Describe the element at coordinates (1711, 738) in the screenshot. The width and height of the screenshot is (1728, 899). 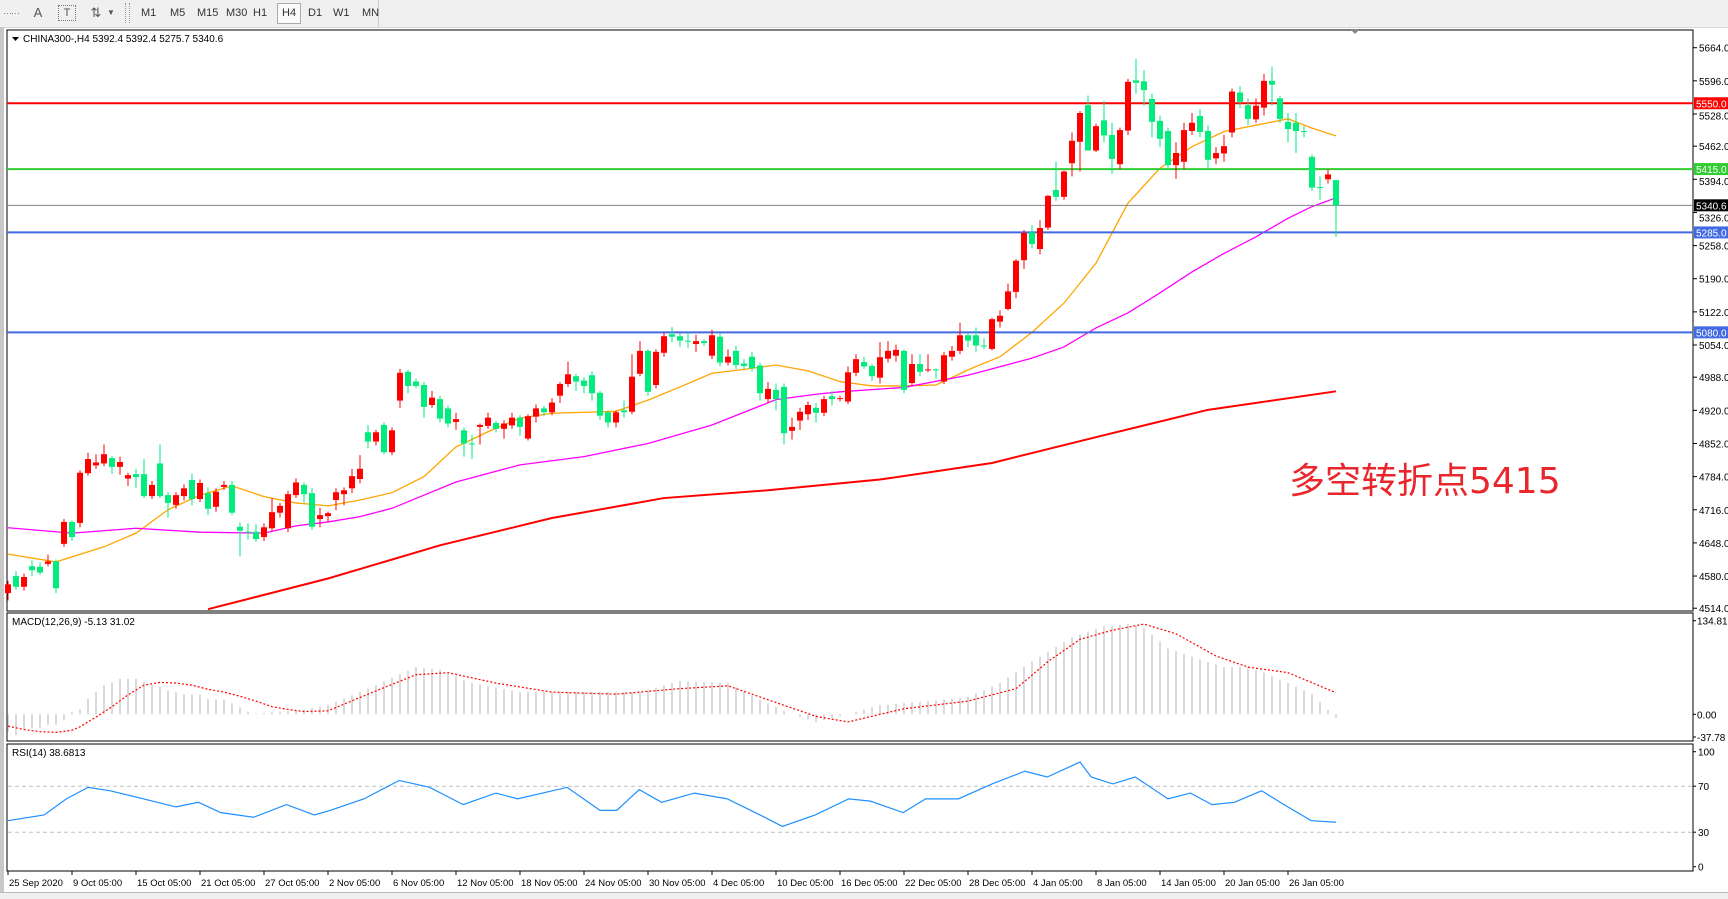
I see `macd-tick-label: -37.78` at that location.